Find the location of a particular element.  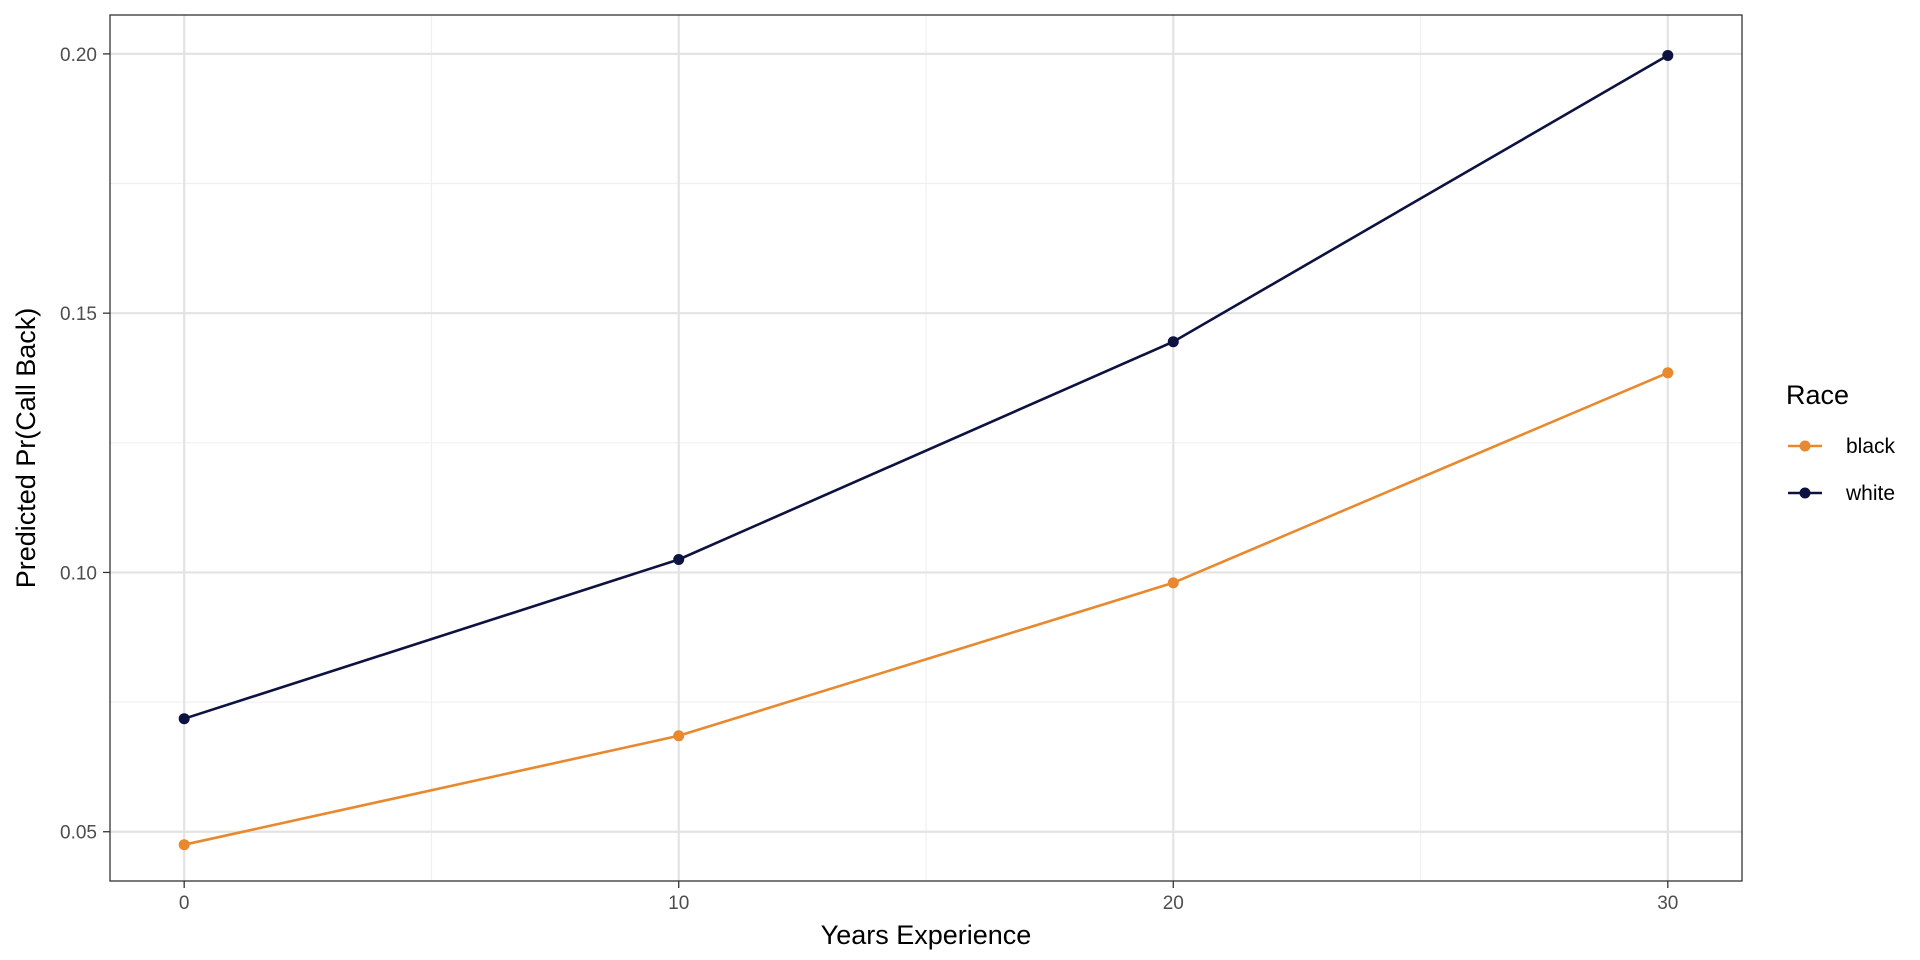

x-axis-title: Years Experience is located at coordinates (926, 935).